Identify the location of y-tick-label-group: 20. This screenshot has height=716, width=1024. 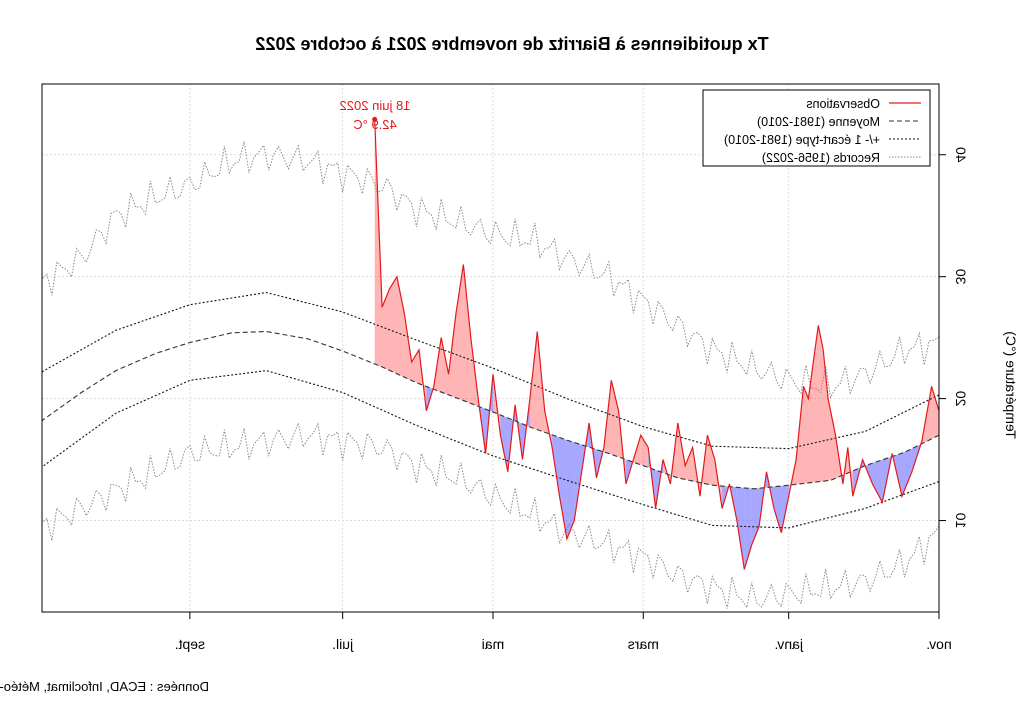
(961, 399).